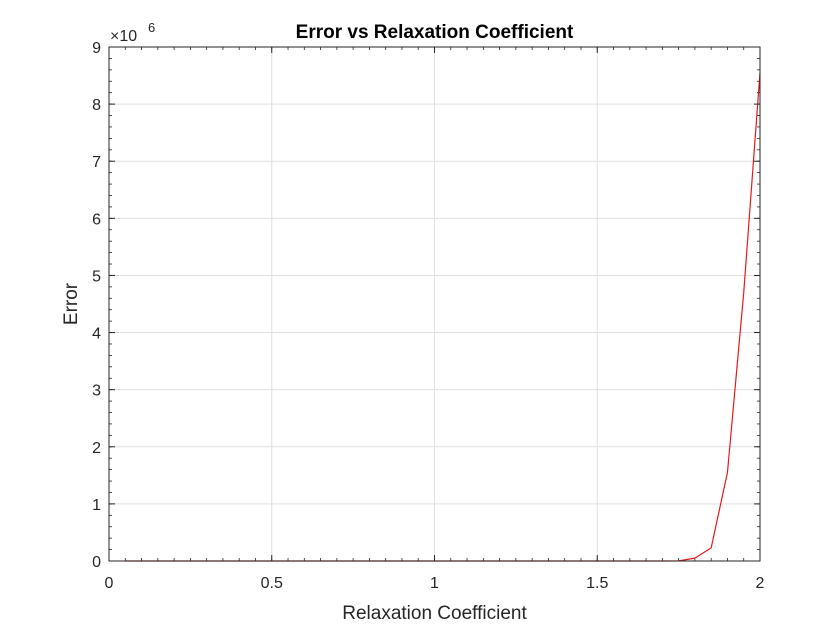  What do you see at coordinates (96, 505) in the screenshot?
I see `y-tick-label: 1` at bounding box center [96, 505].